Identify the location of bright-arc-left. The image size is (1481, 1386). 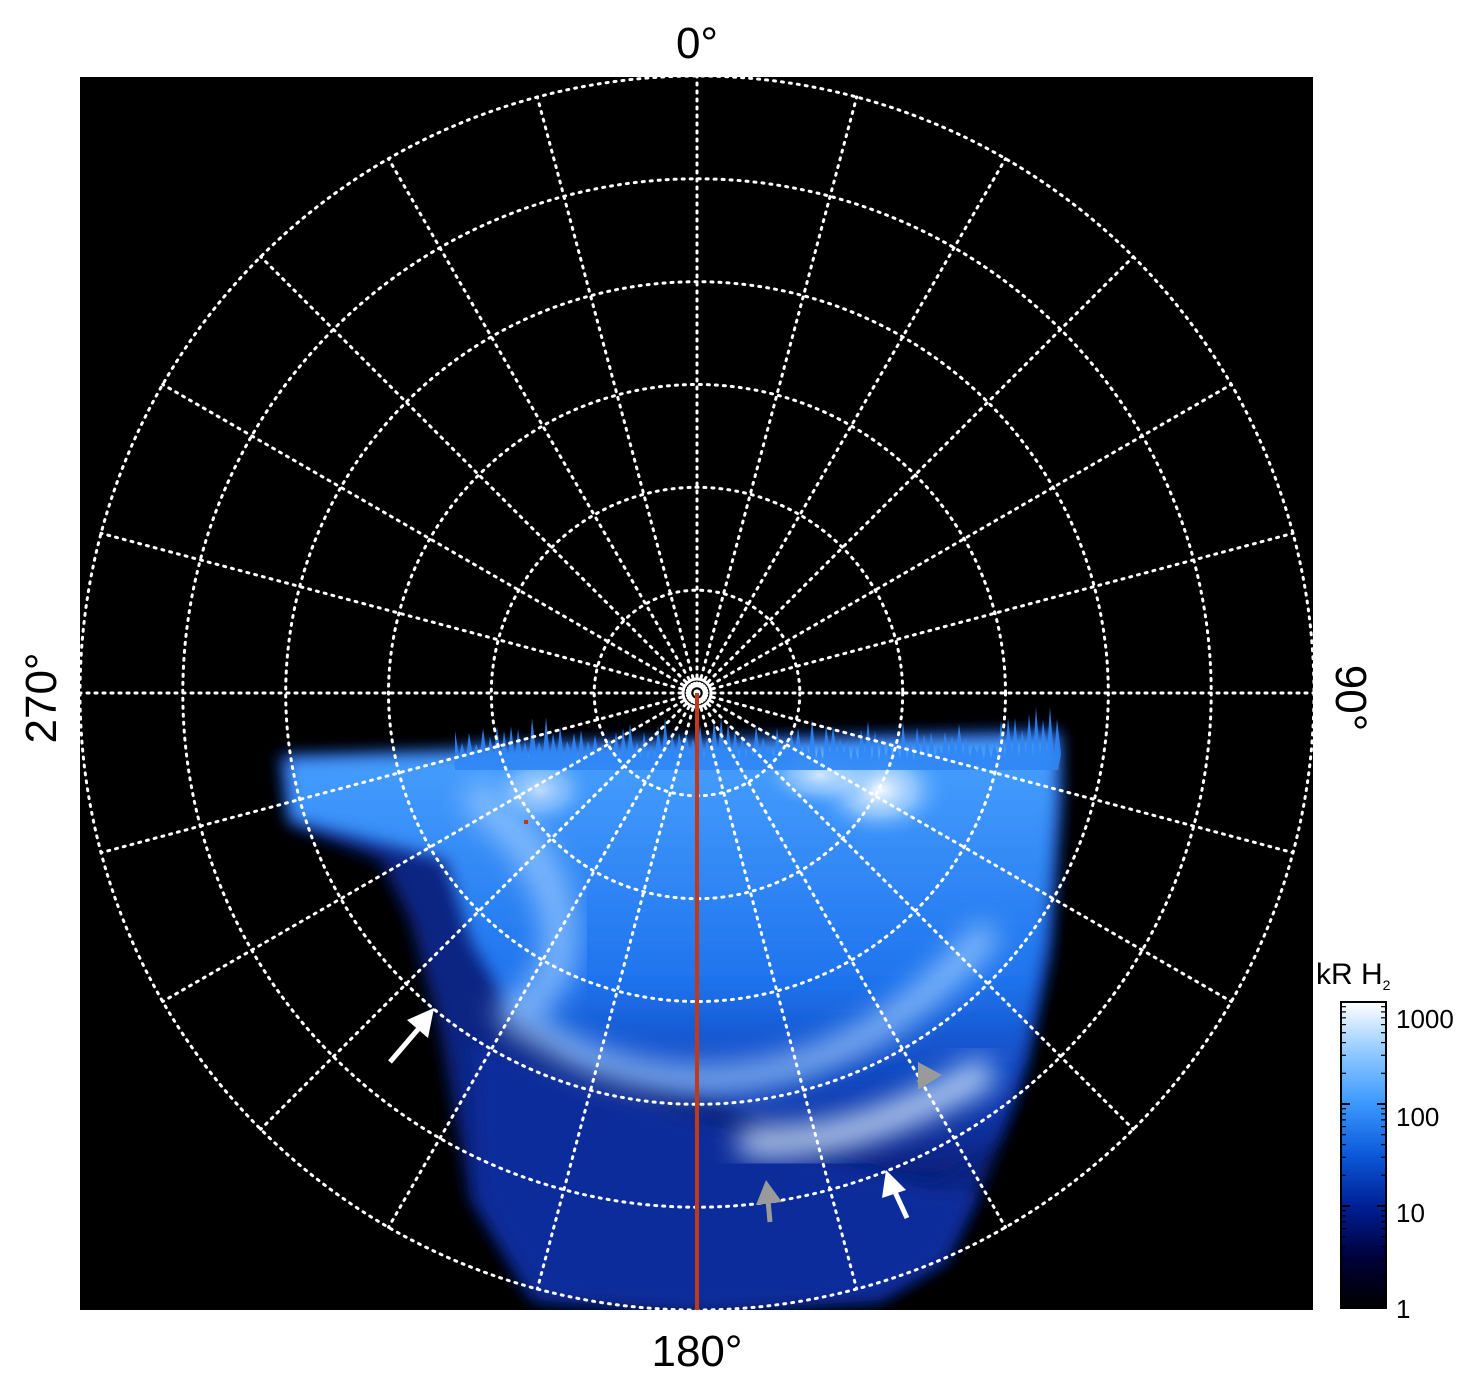
(518, 906).